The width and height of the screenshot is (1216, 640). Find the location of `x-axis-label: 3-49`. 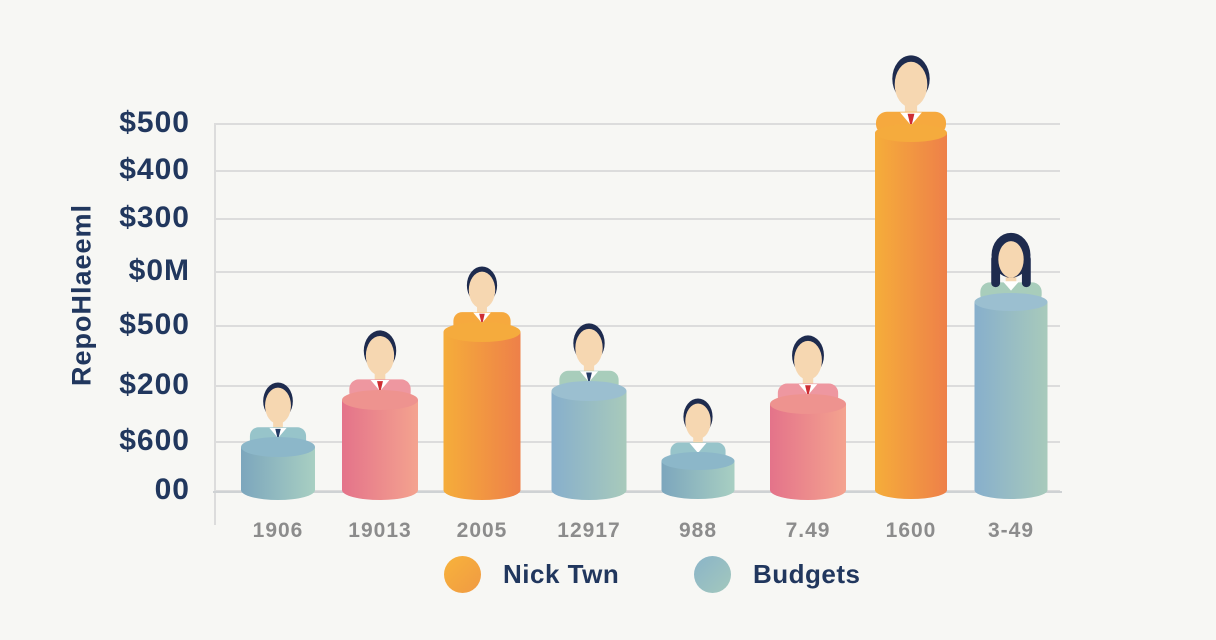

x-axis-label: 3-49 is located at coordinates (1011, 530).